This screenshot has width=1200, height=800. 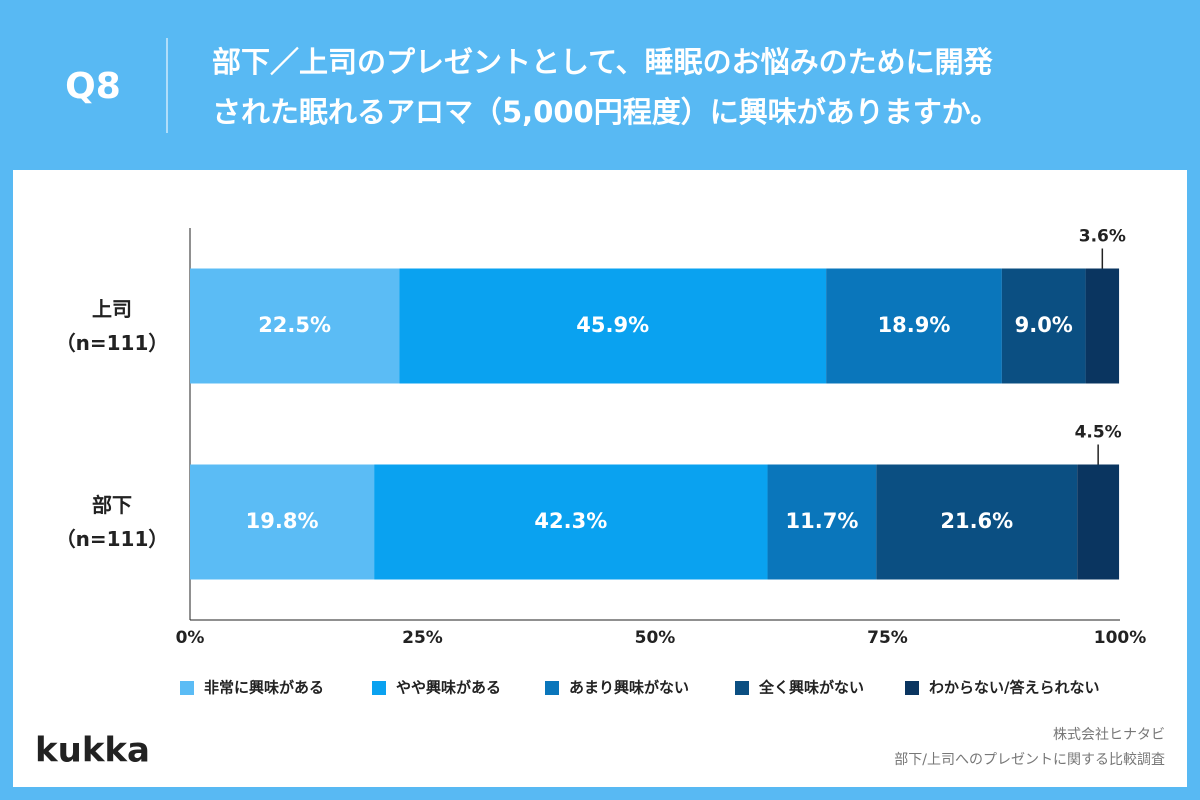 I want to click on x-tick-label: 50%, so click(x=655, y=638).